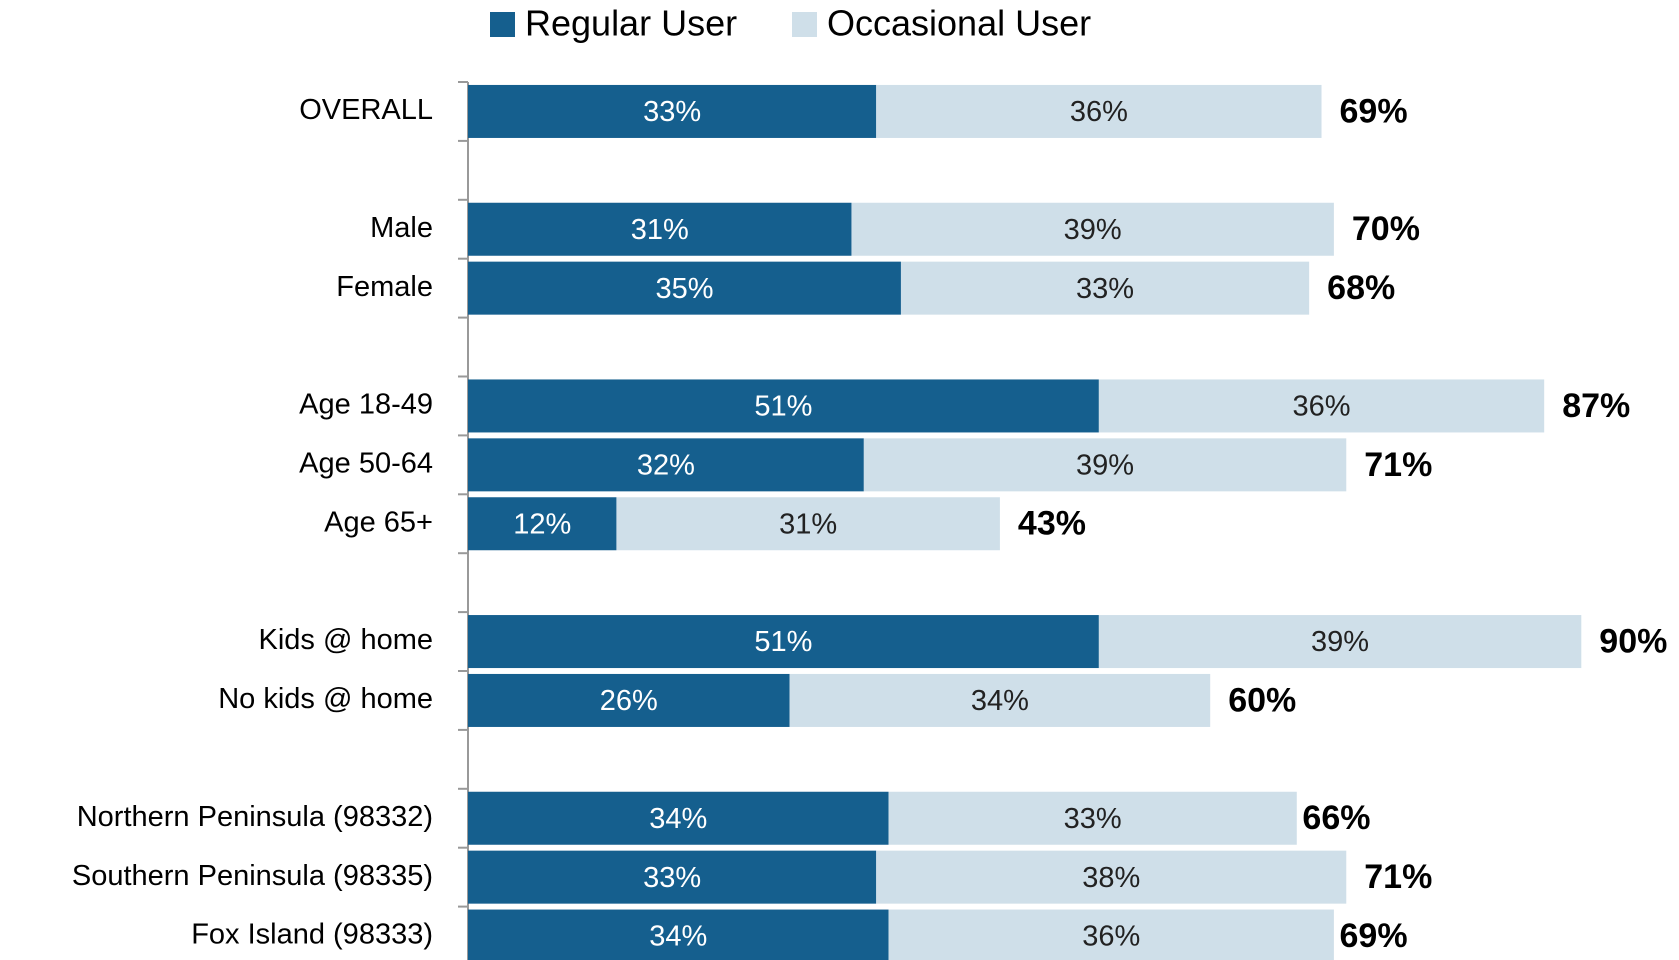 The width and height of the screenshot is (1679, 960). What do you see at coordinates (312, 935) in the screenshot?
I see `category-label: Fox Island (98333)` at bounding box center [312, 935].